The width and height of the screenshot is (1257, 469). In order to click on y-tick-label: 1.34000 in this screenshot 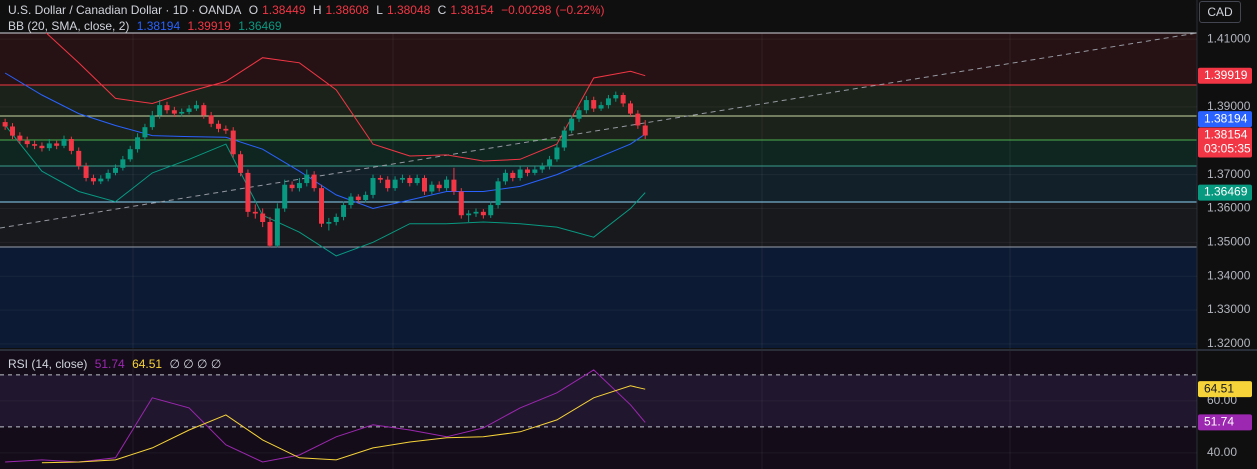, I will do `click(1229, 275)`.